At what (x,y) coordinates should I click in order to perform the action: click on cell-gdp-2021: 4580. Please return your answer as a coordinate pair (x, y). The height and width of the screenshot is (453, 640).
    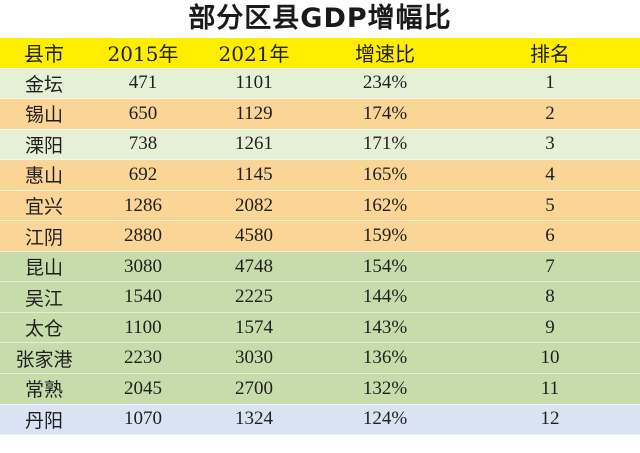
    Looking at the image, I should click on (254, 236).